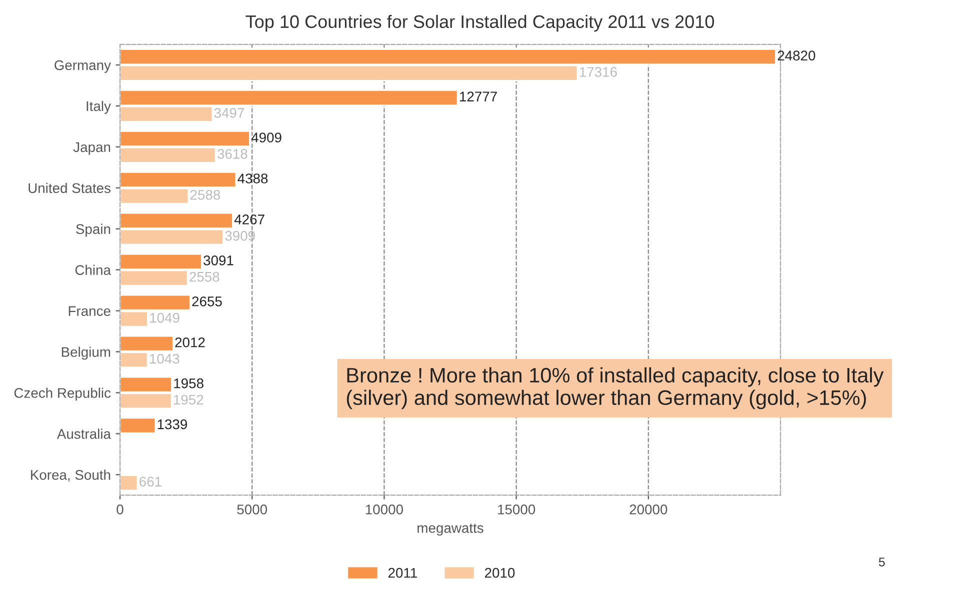 The width and height of the screenshot is (960, 593). What do you see at coordinates (89, 311) in the screenshot?
I see `y-tick-label: France` at bounding box center [89, 311].